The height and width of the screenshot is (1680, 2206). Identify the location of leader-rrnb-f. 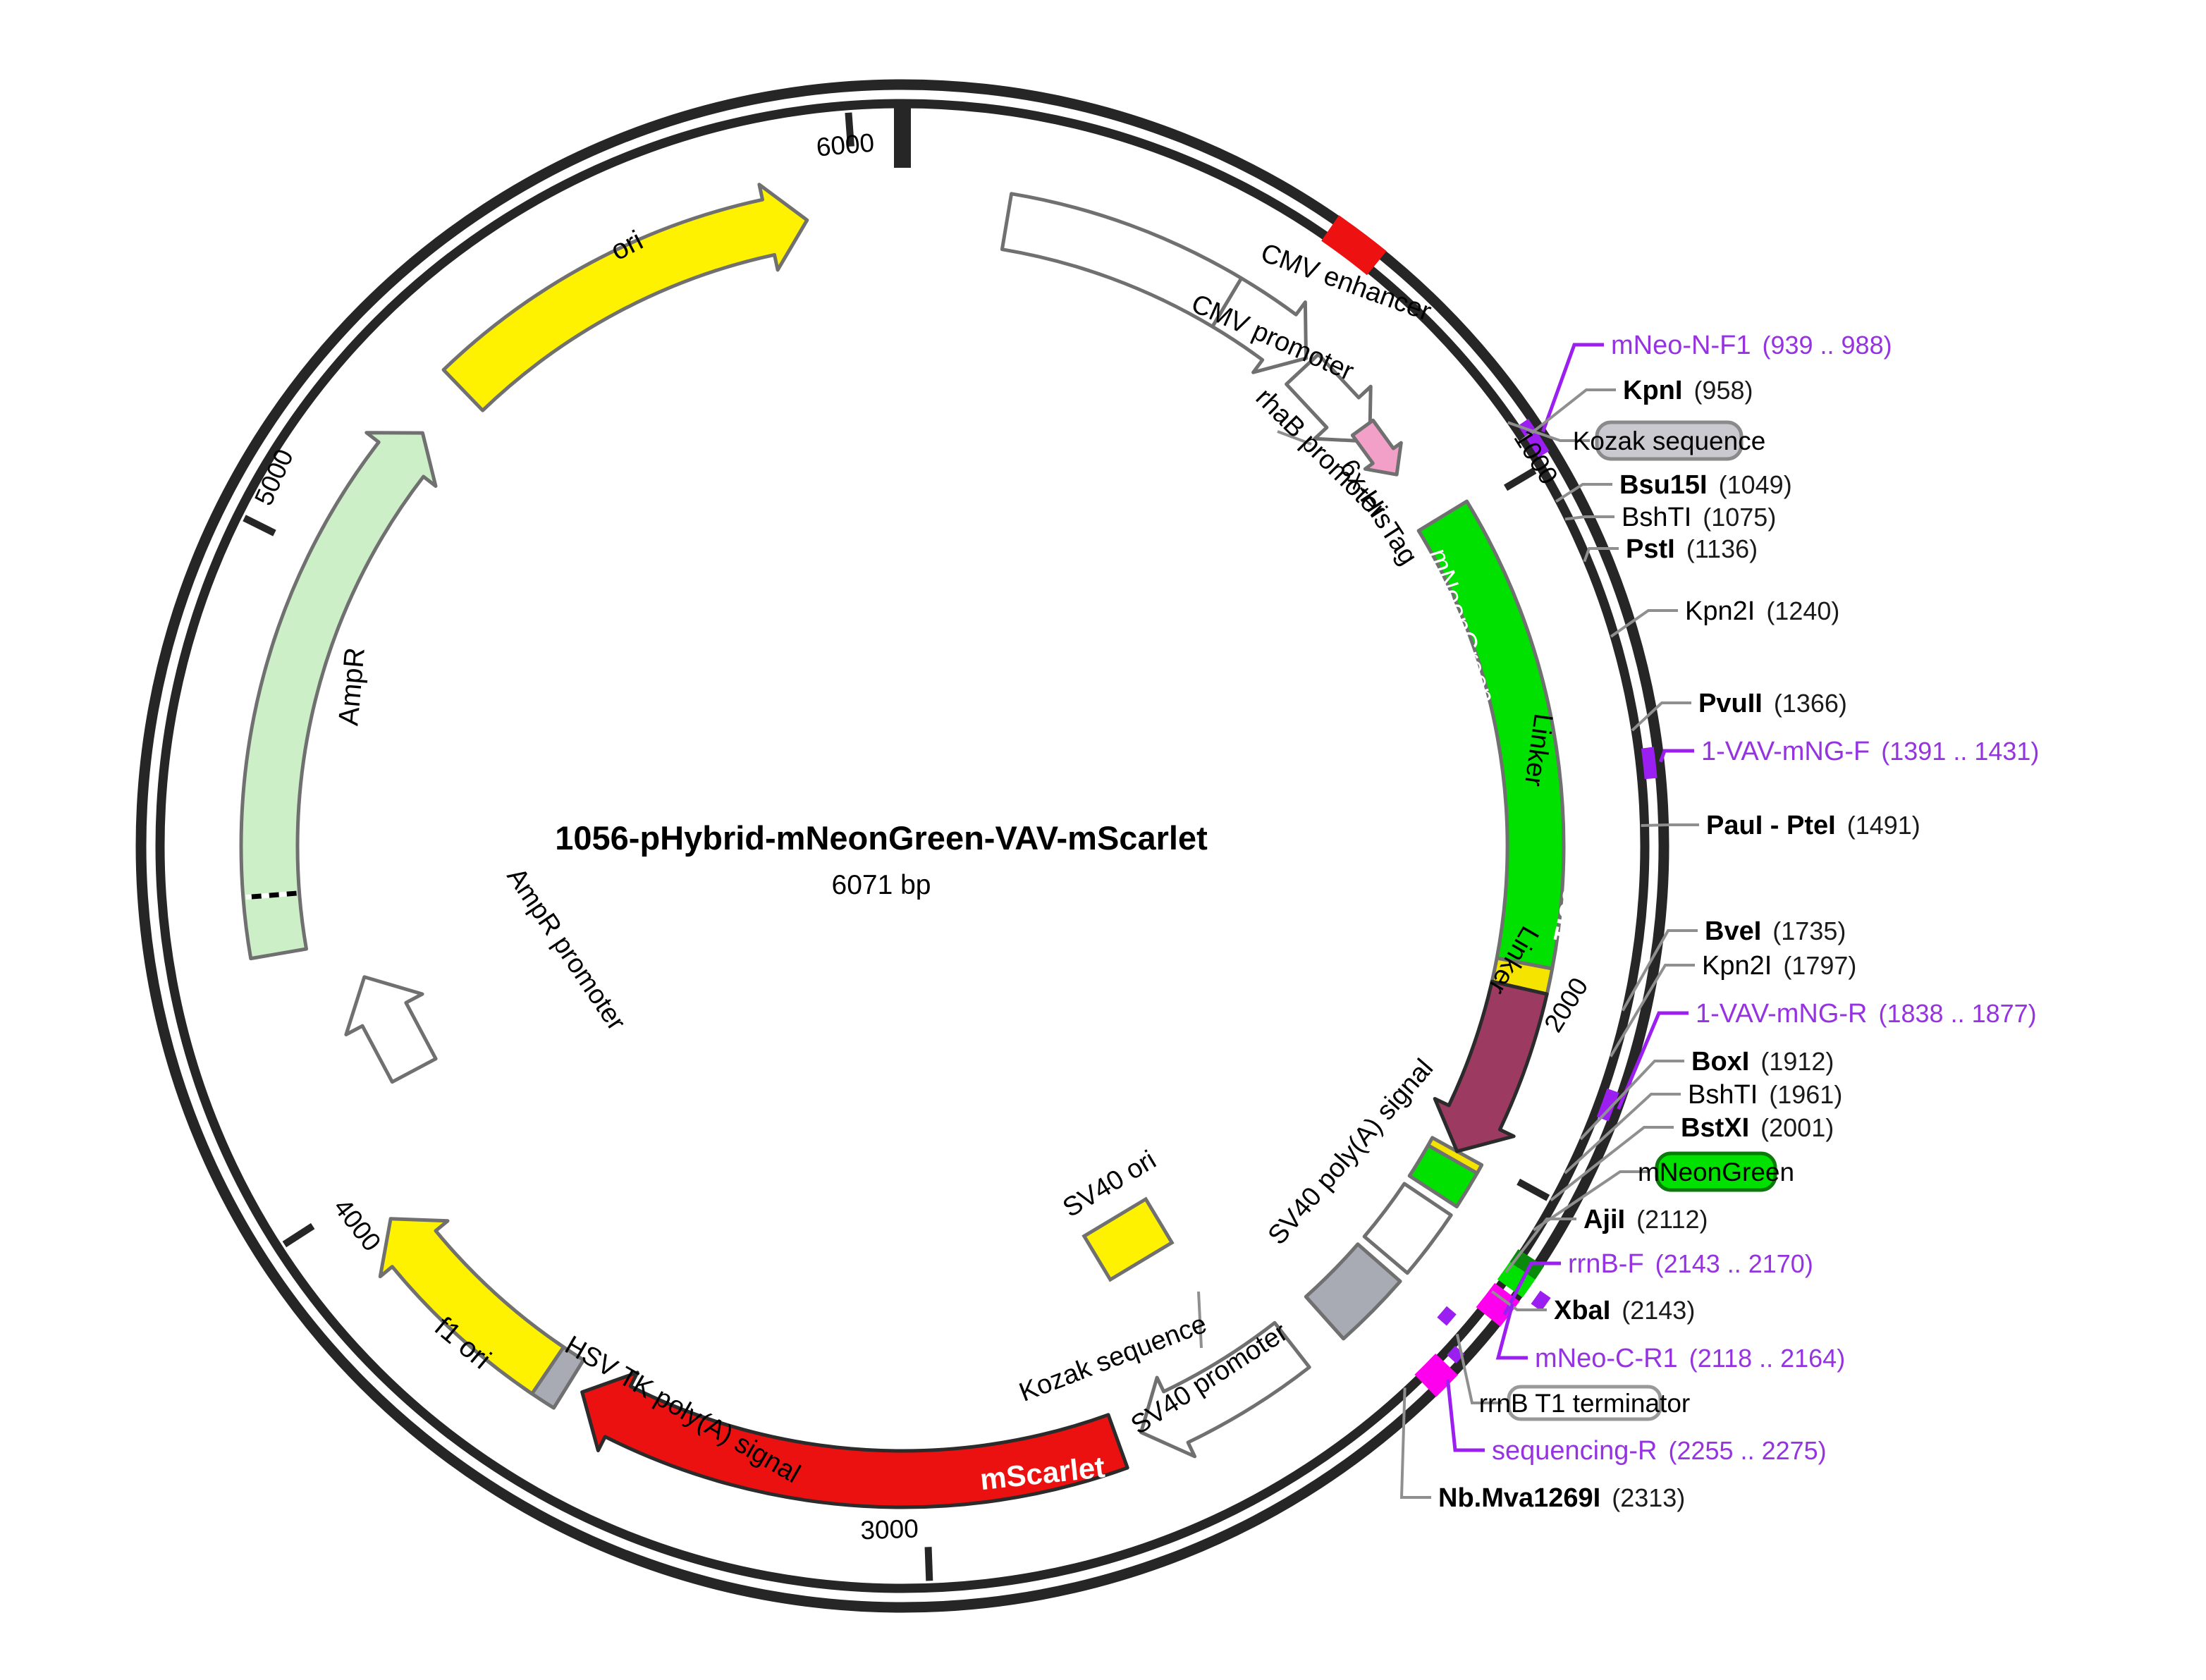
(1531, 1288).